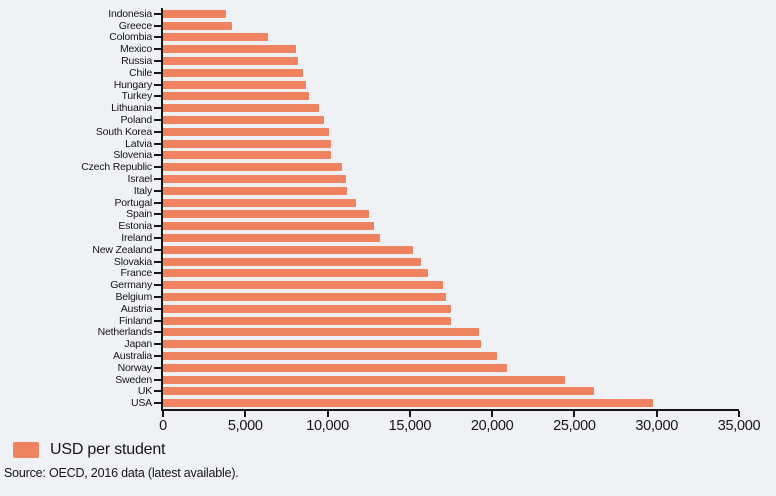 This screenshot has height=496, width=776. Describe the element at coordinates (266, 214) in the screenshot. I see `bar-spain` at that location.